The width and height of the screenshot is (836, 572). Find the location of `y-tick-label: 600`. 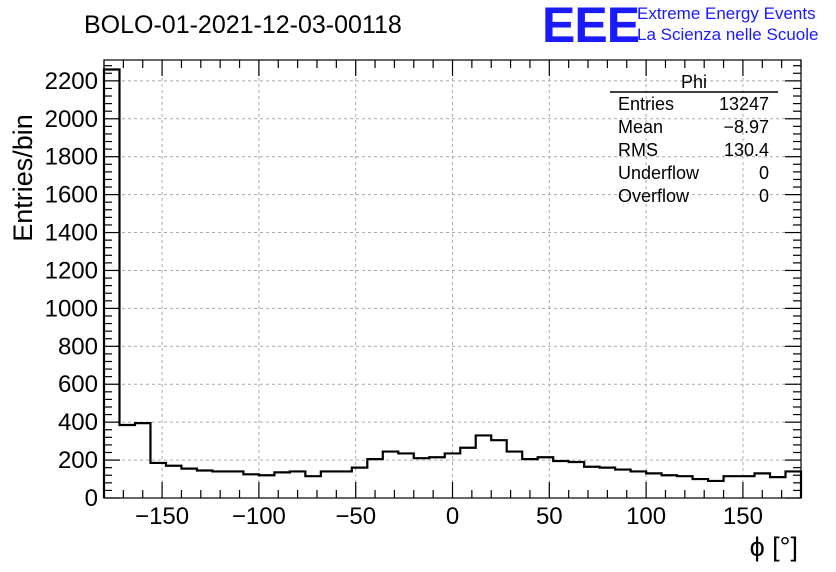

y-tick-label: 600 is located at coordinates (78, 384).